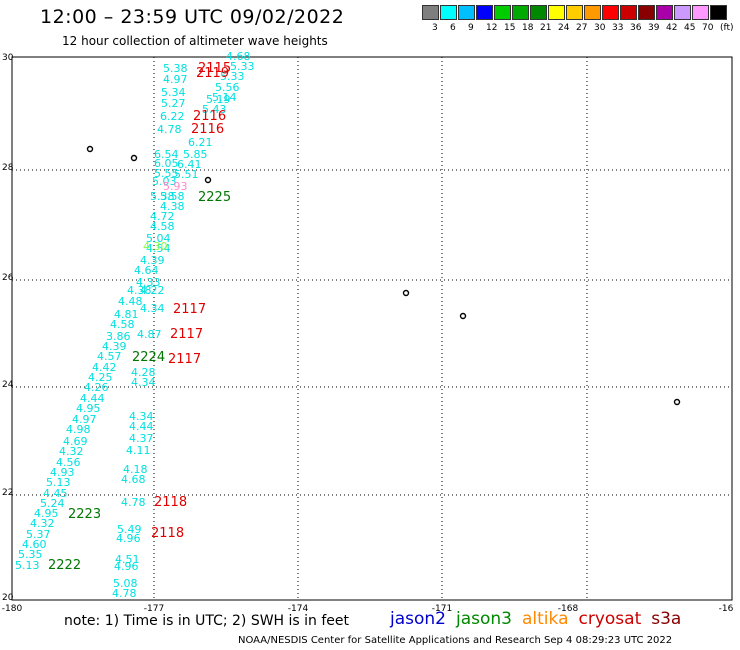  What do you see at coordinates (8, 385) in the screenshot?
I see `y-tick-label: 24` at bounding box center [8, 385].